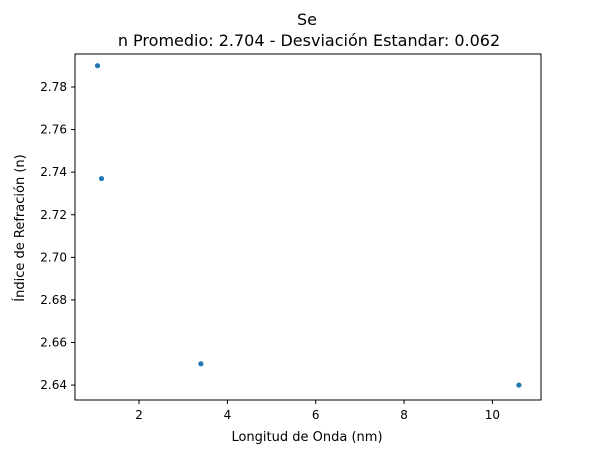  What do you see at coordinates (53, 385) in the screenshot?
I see `y-tick-label: 2.64` at bounding box center [53, 385].